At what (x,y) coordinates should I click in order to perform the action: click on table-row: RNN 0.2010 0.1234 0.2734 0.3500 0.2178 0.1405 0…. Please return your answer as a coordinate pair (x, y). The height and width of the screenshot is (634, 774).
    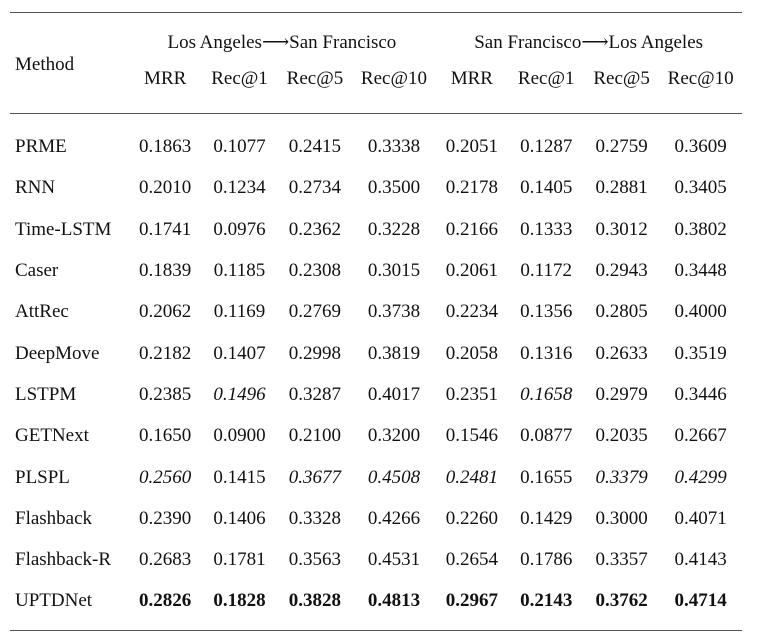
    Looking at the image, I should click on (376, 187).